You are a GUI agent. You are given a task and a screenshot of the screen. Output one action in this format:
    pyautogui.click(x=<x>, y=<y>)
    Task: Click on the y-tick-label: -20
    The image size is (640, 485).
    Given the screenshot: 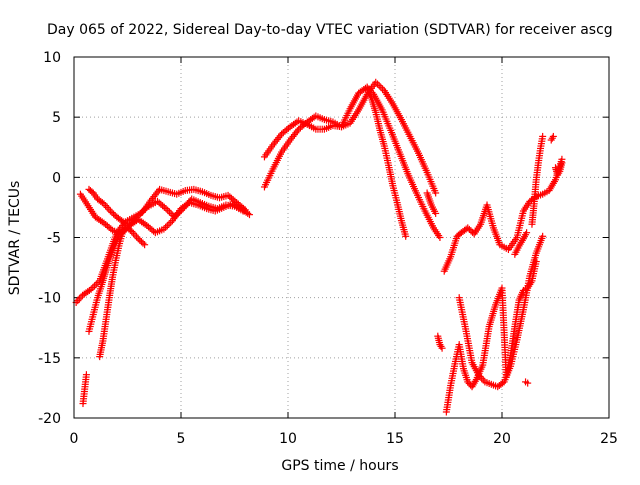 What is the action you would take?
    pyautogui.click(x=49, y=419)
    